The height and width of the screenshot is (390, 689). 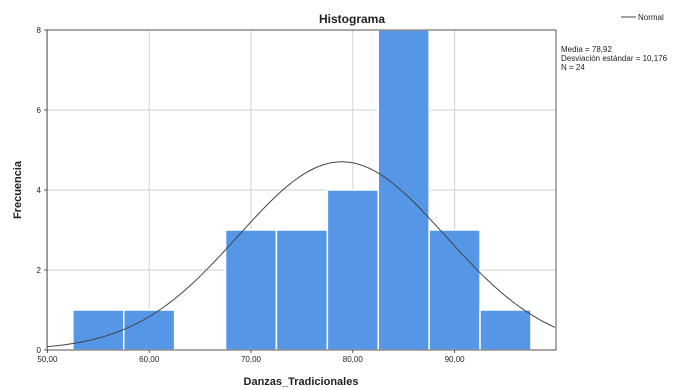 I want to click on y-tick-labels: 0 2 4 6 8, so click(x=42, y=190).